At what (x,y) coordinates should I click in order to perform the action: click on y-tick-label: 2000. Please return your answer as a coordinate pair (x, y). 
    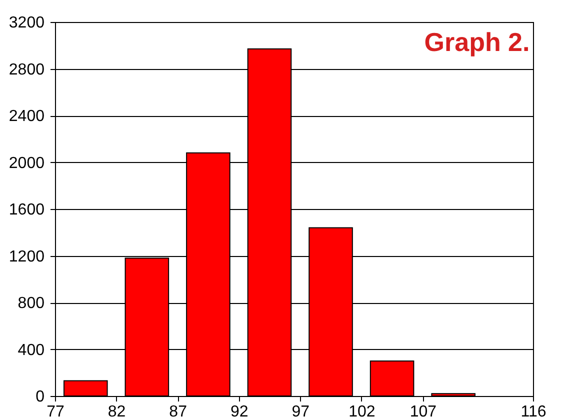
    Looking at the image, I should click on (26, 163).